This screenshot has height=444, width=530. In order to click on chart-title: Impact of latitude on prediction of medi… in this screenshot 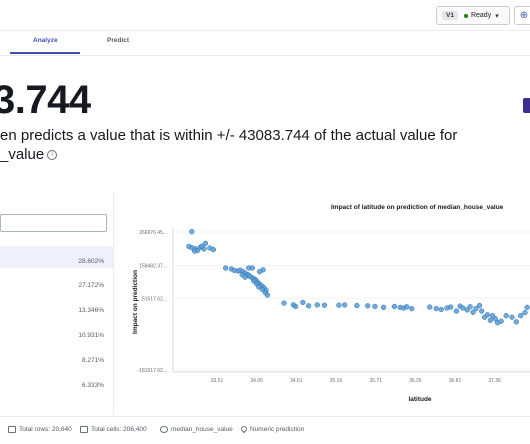, I will do `click(417, 207)`.